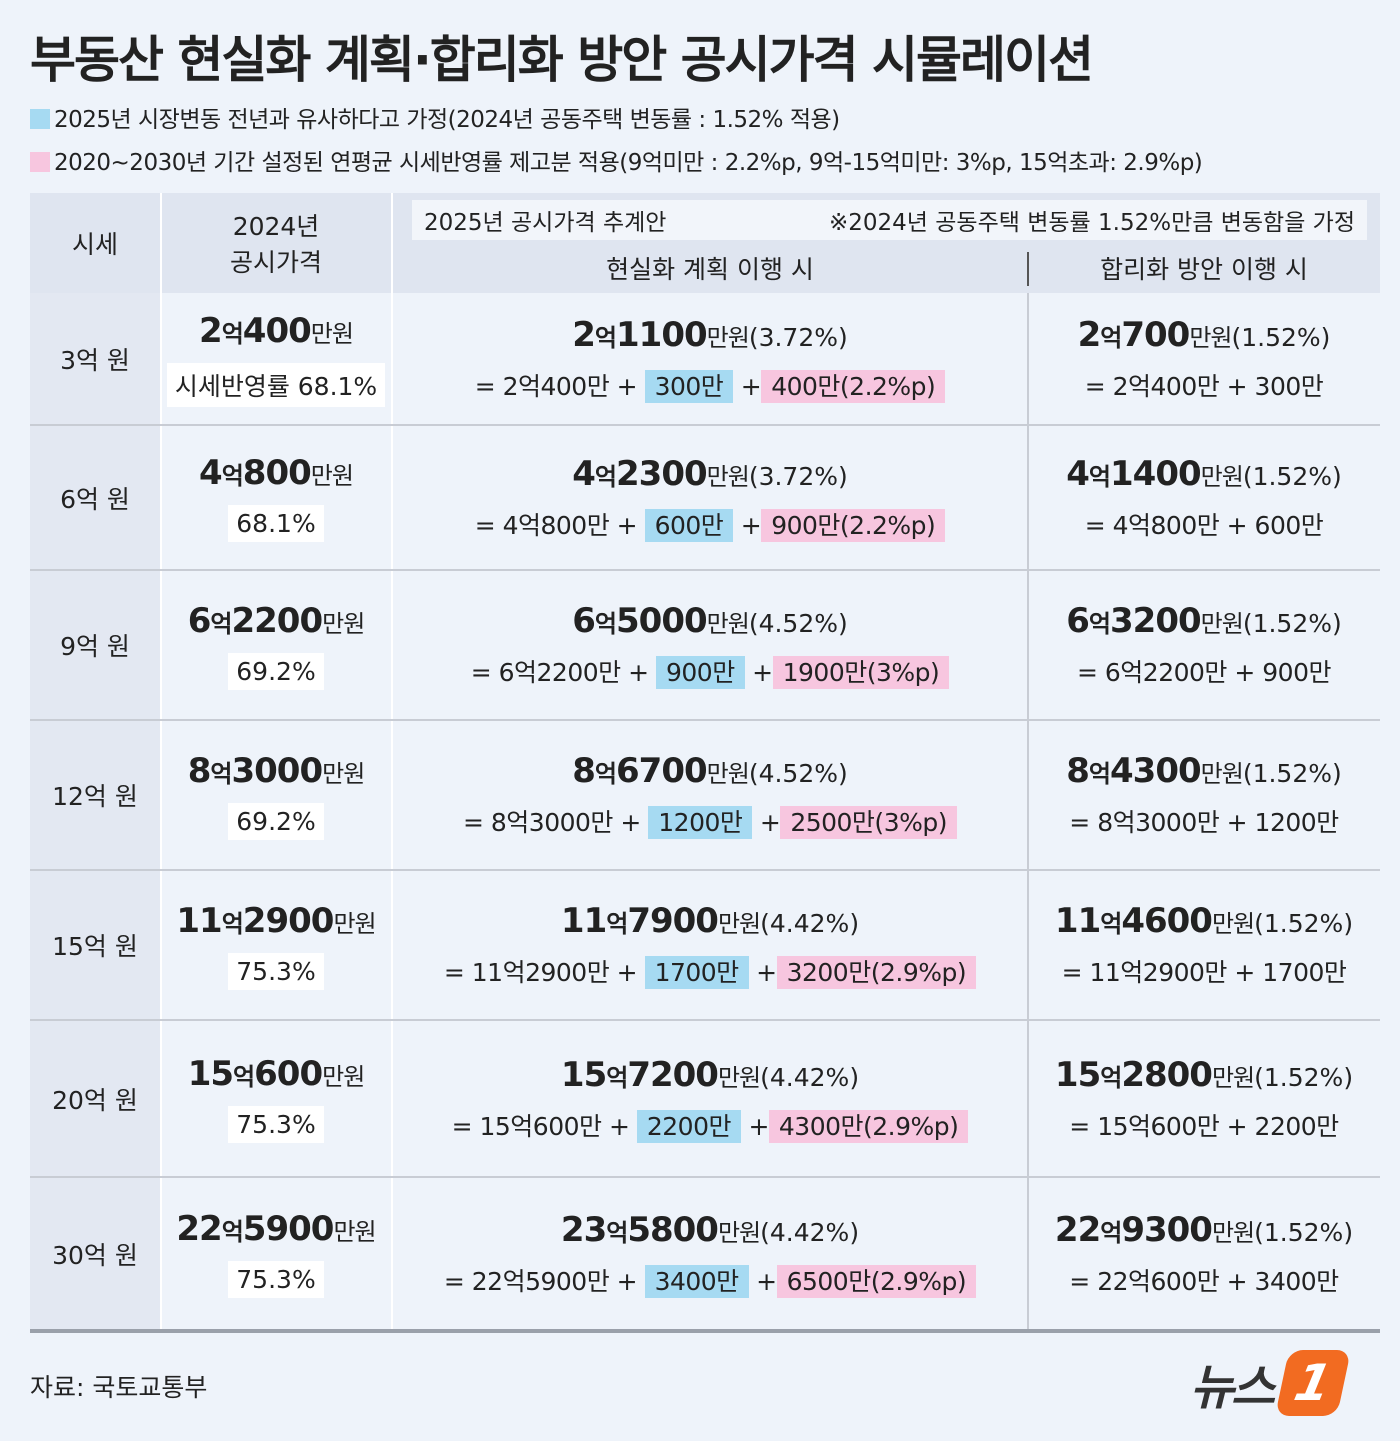 Image resolution: width=1400 pixels, height=1441 pixels. Describe the element at coordinates (276, 1098) in the screenshot. I see `cell: 15억600만원 75.3%` at that location.